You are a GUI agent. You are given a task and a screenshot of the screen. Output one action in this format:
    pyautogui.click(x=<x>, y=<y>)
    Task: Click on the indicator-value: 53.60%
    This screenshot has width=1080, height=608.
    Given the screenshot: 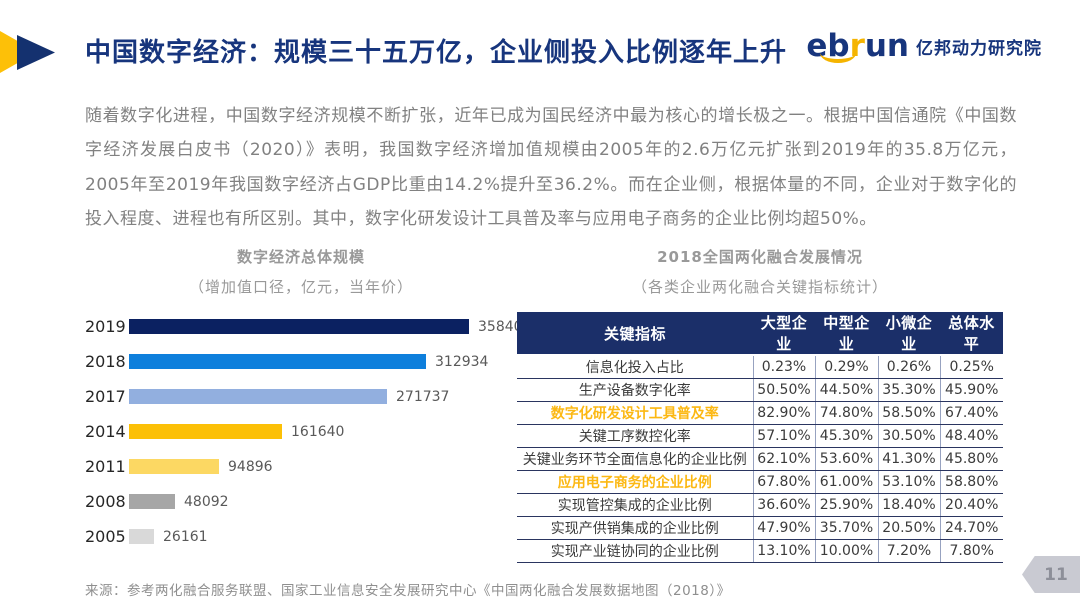 What is the action you would take?
    pyautogui.click(x=846, y=459)
    